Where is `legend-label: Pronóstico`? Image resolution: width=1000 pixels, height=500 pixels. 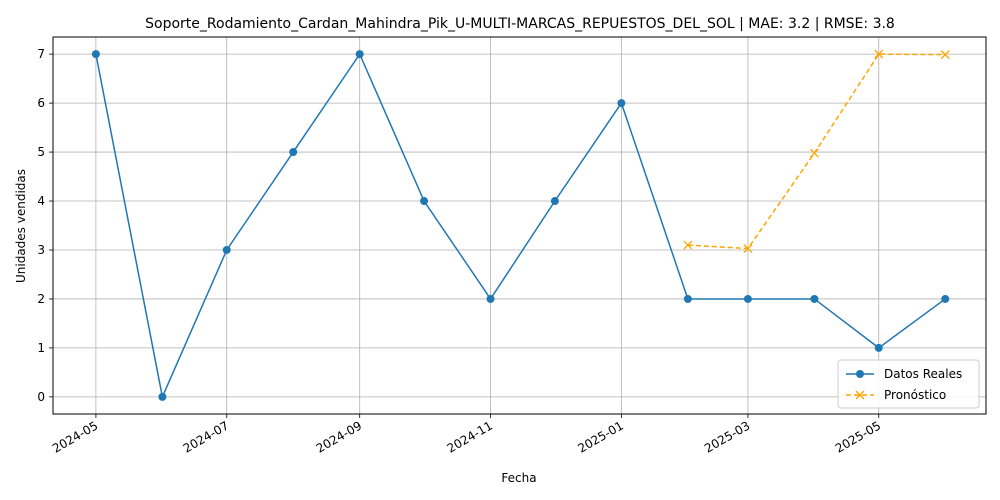
legend-label: Pronóstico is located at coordinates (915, 395).